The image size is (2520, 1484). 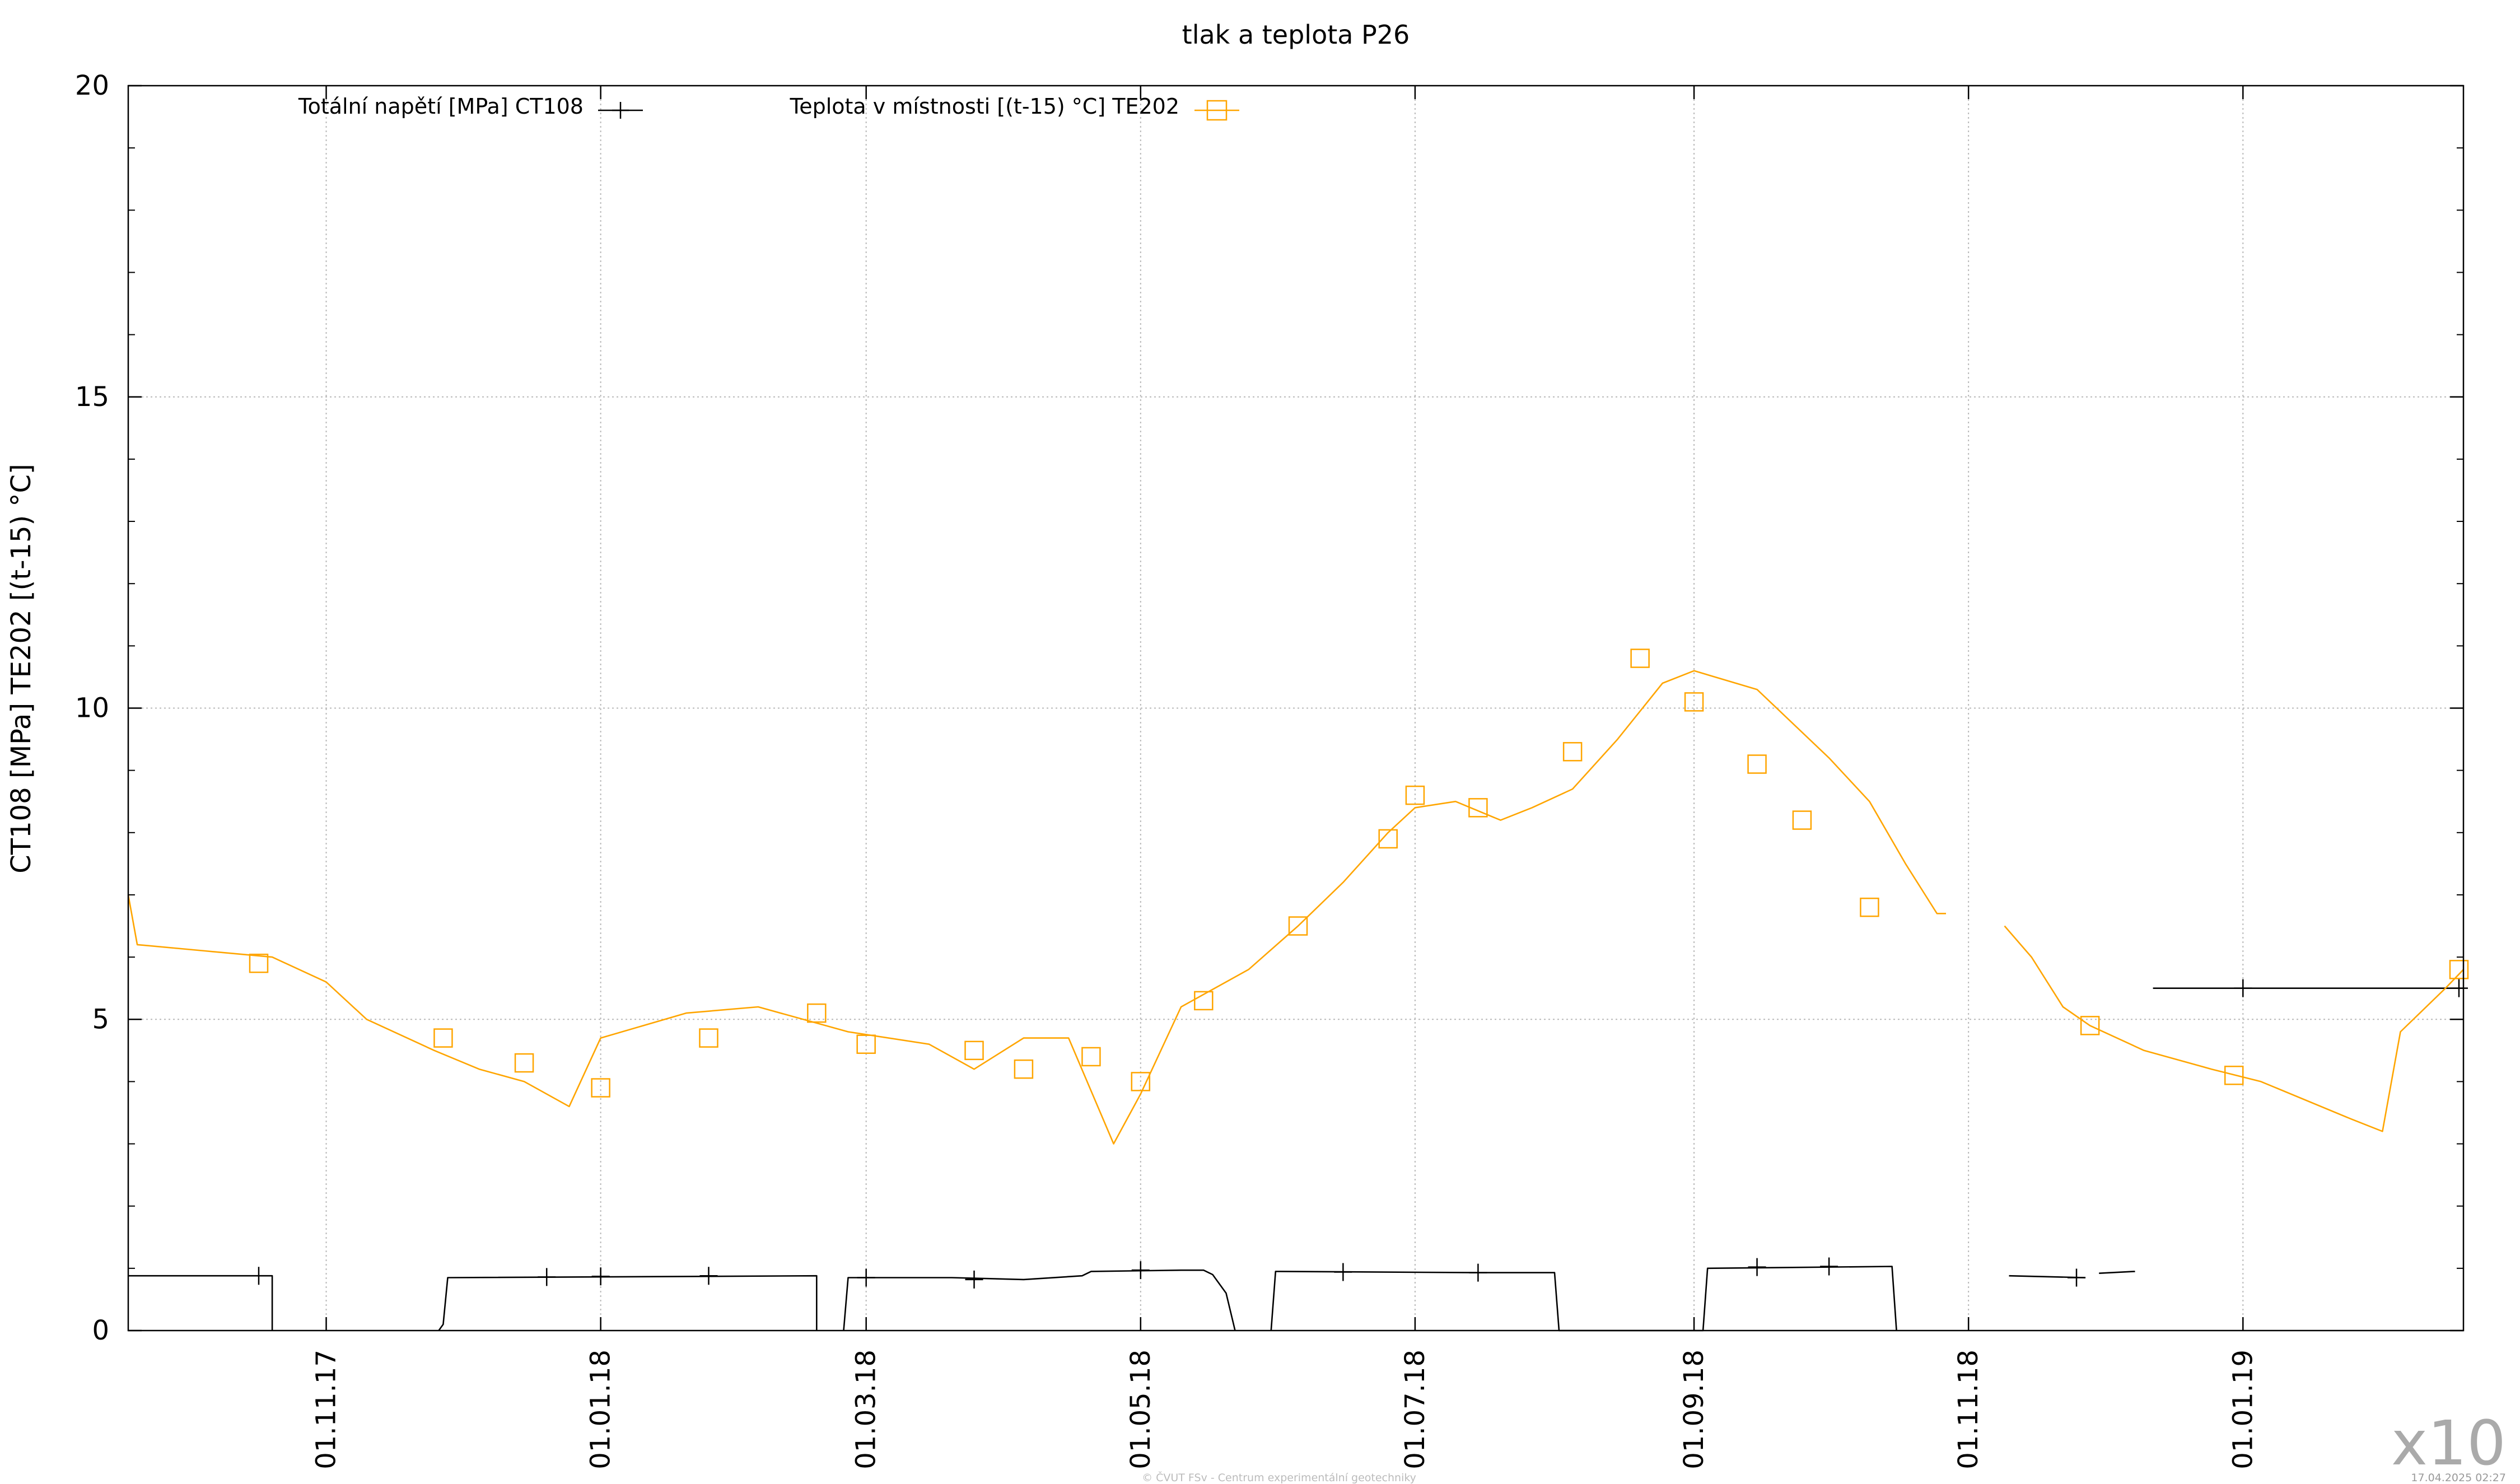 I want to click on x-tick-label: 01.07.18, so click(x=1415, y=1410).